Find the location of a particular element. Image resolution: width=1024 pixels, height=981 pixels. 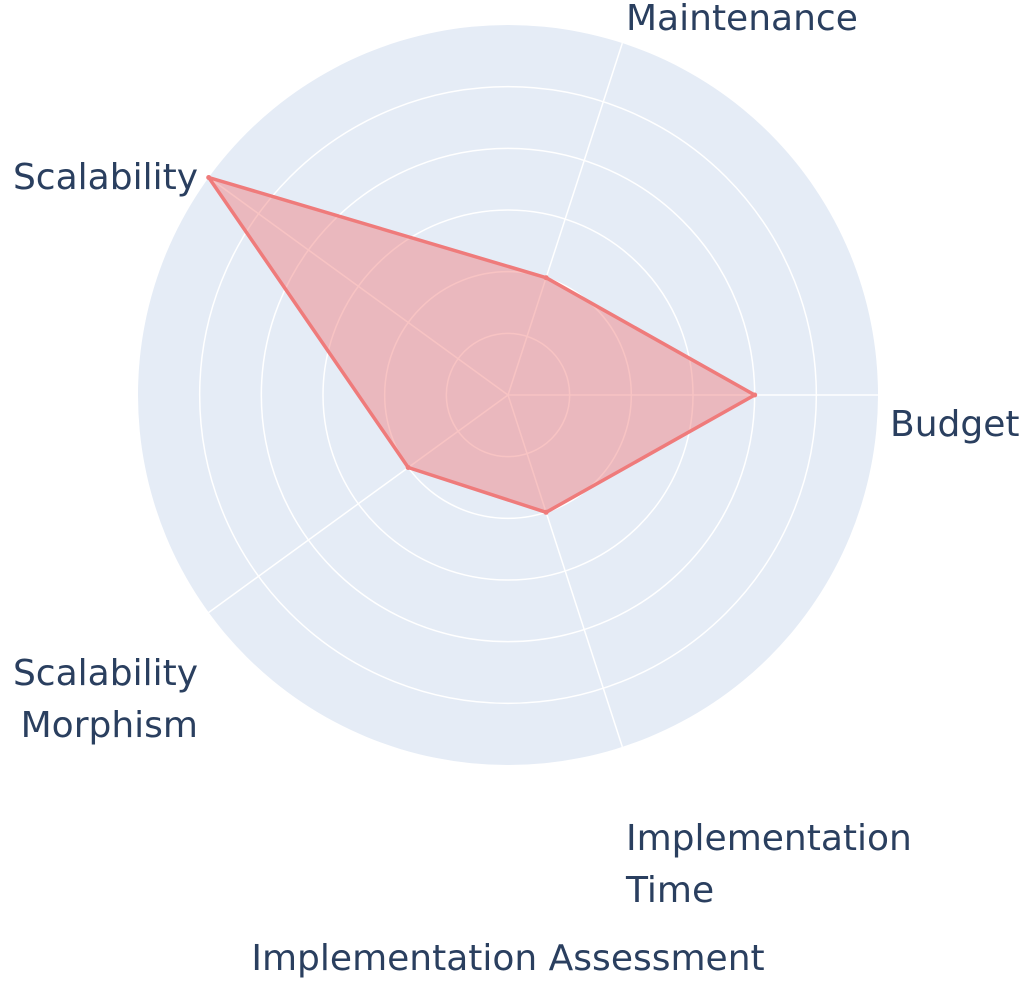

axis-label-5: Implementation Time is located at coordinates (768, 864).